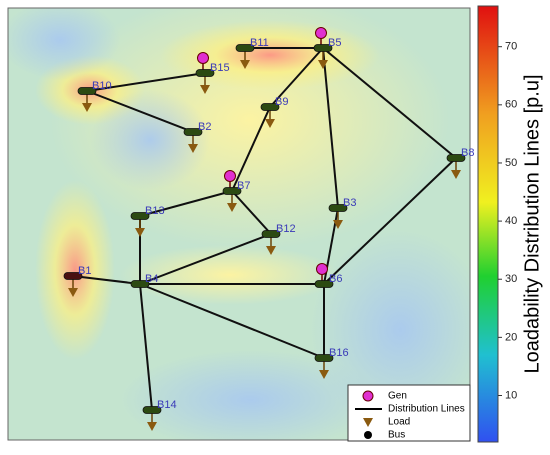 Image resolution: width=550 pixels, height=455 pixels. What do you see at coordinates (167, 405) in the screenshot?
I see `bus-label: B14` at bounding box center [167, 405].